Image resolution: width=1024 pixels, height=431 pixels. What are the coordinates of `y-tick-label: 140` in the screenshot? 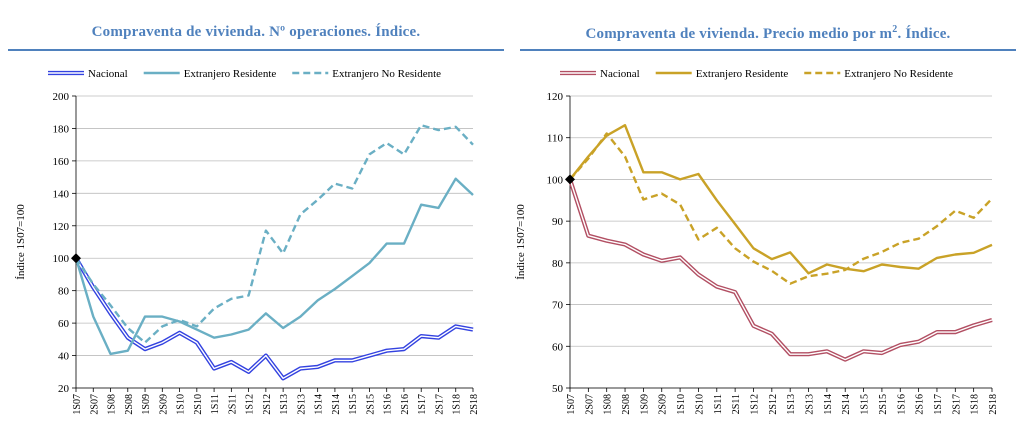 It's located at (61, 194).